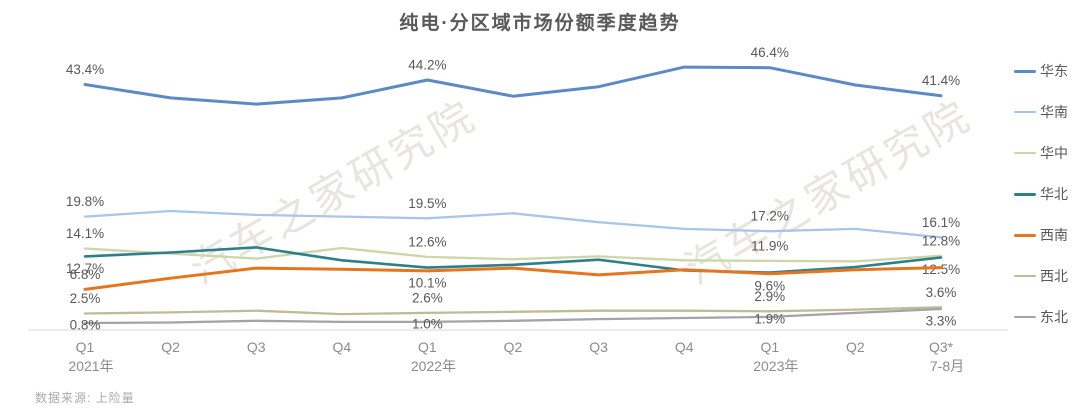  Describe the element at coordinates (1054, 153) in the screenshot. I see `legend-label-huazhong: 华中` at that location.